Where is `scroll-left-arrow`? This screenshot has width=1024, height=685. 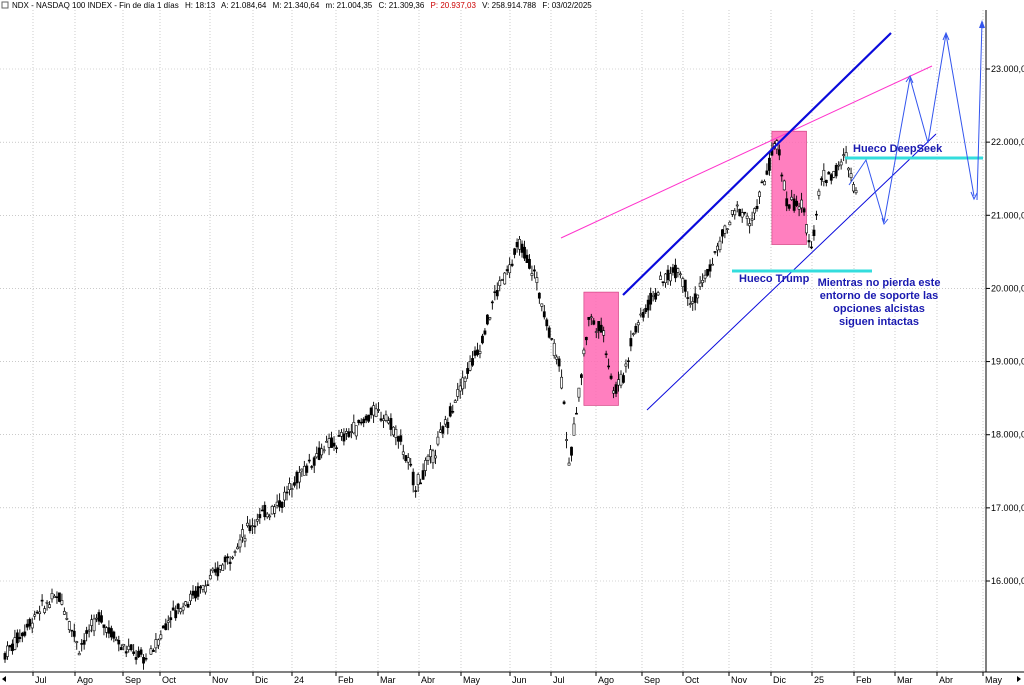
scroll-left-arrow is located at coordinates (4, 679).